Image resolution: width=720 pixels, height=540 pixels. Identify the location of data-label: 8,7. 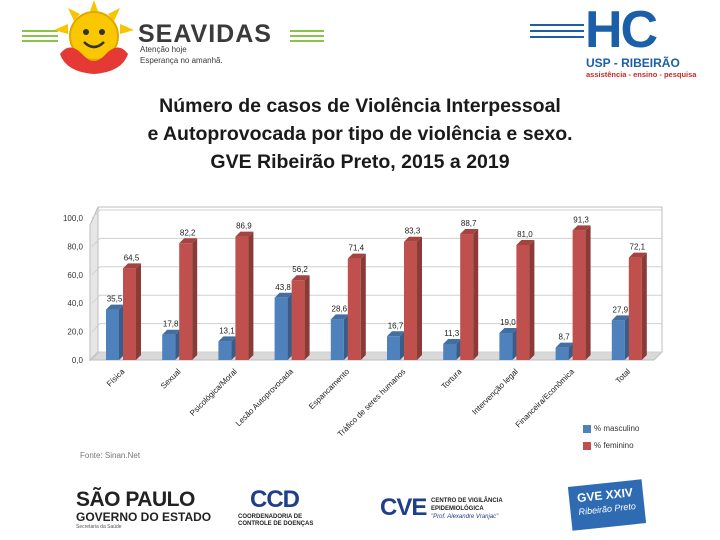
(565, 337).